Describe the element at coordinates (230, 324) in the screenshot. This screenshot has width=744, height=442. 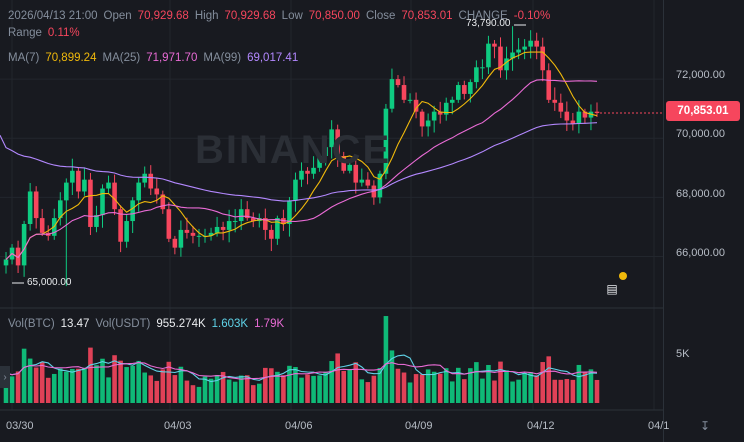
I see `vol-ma1-value: 1.603K` at that location.